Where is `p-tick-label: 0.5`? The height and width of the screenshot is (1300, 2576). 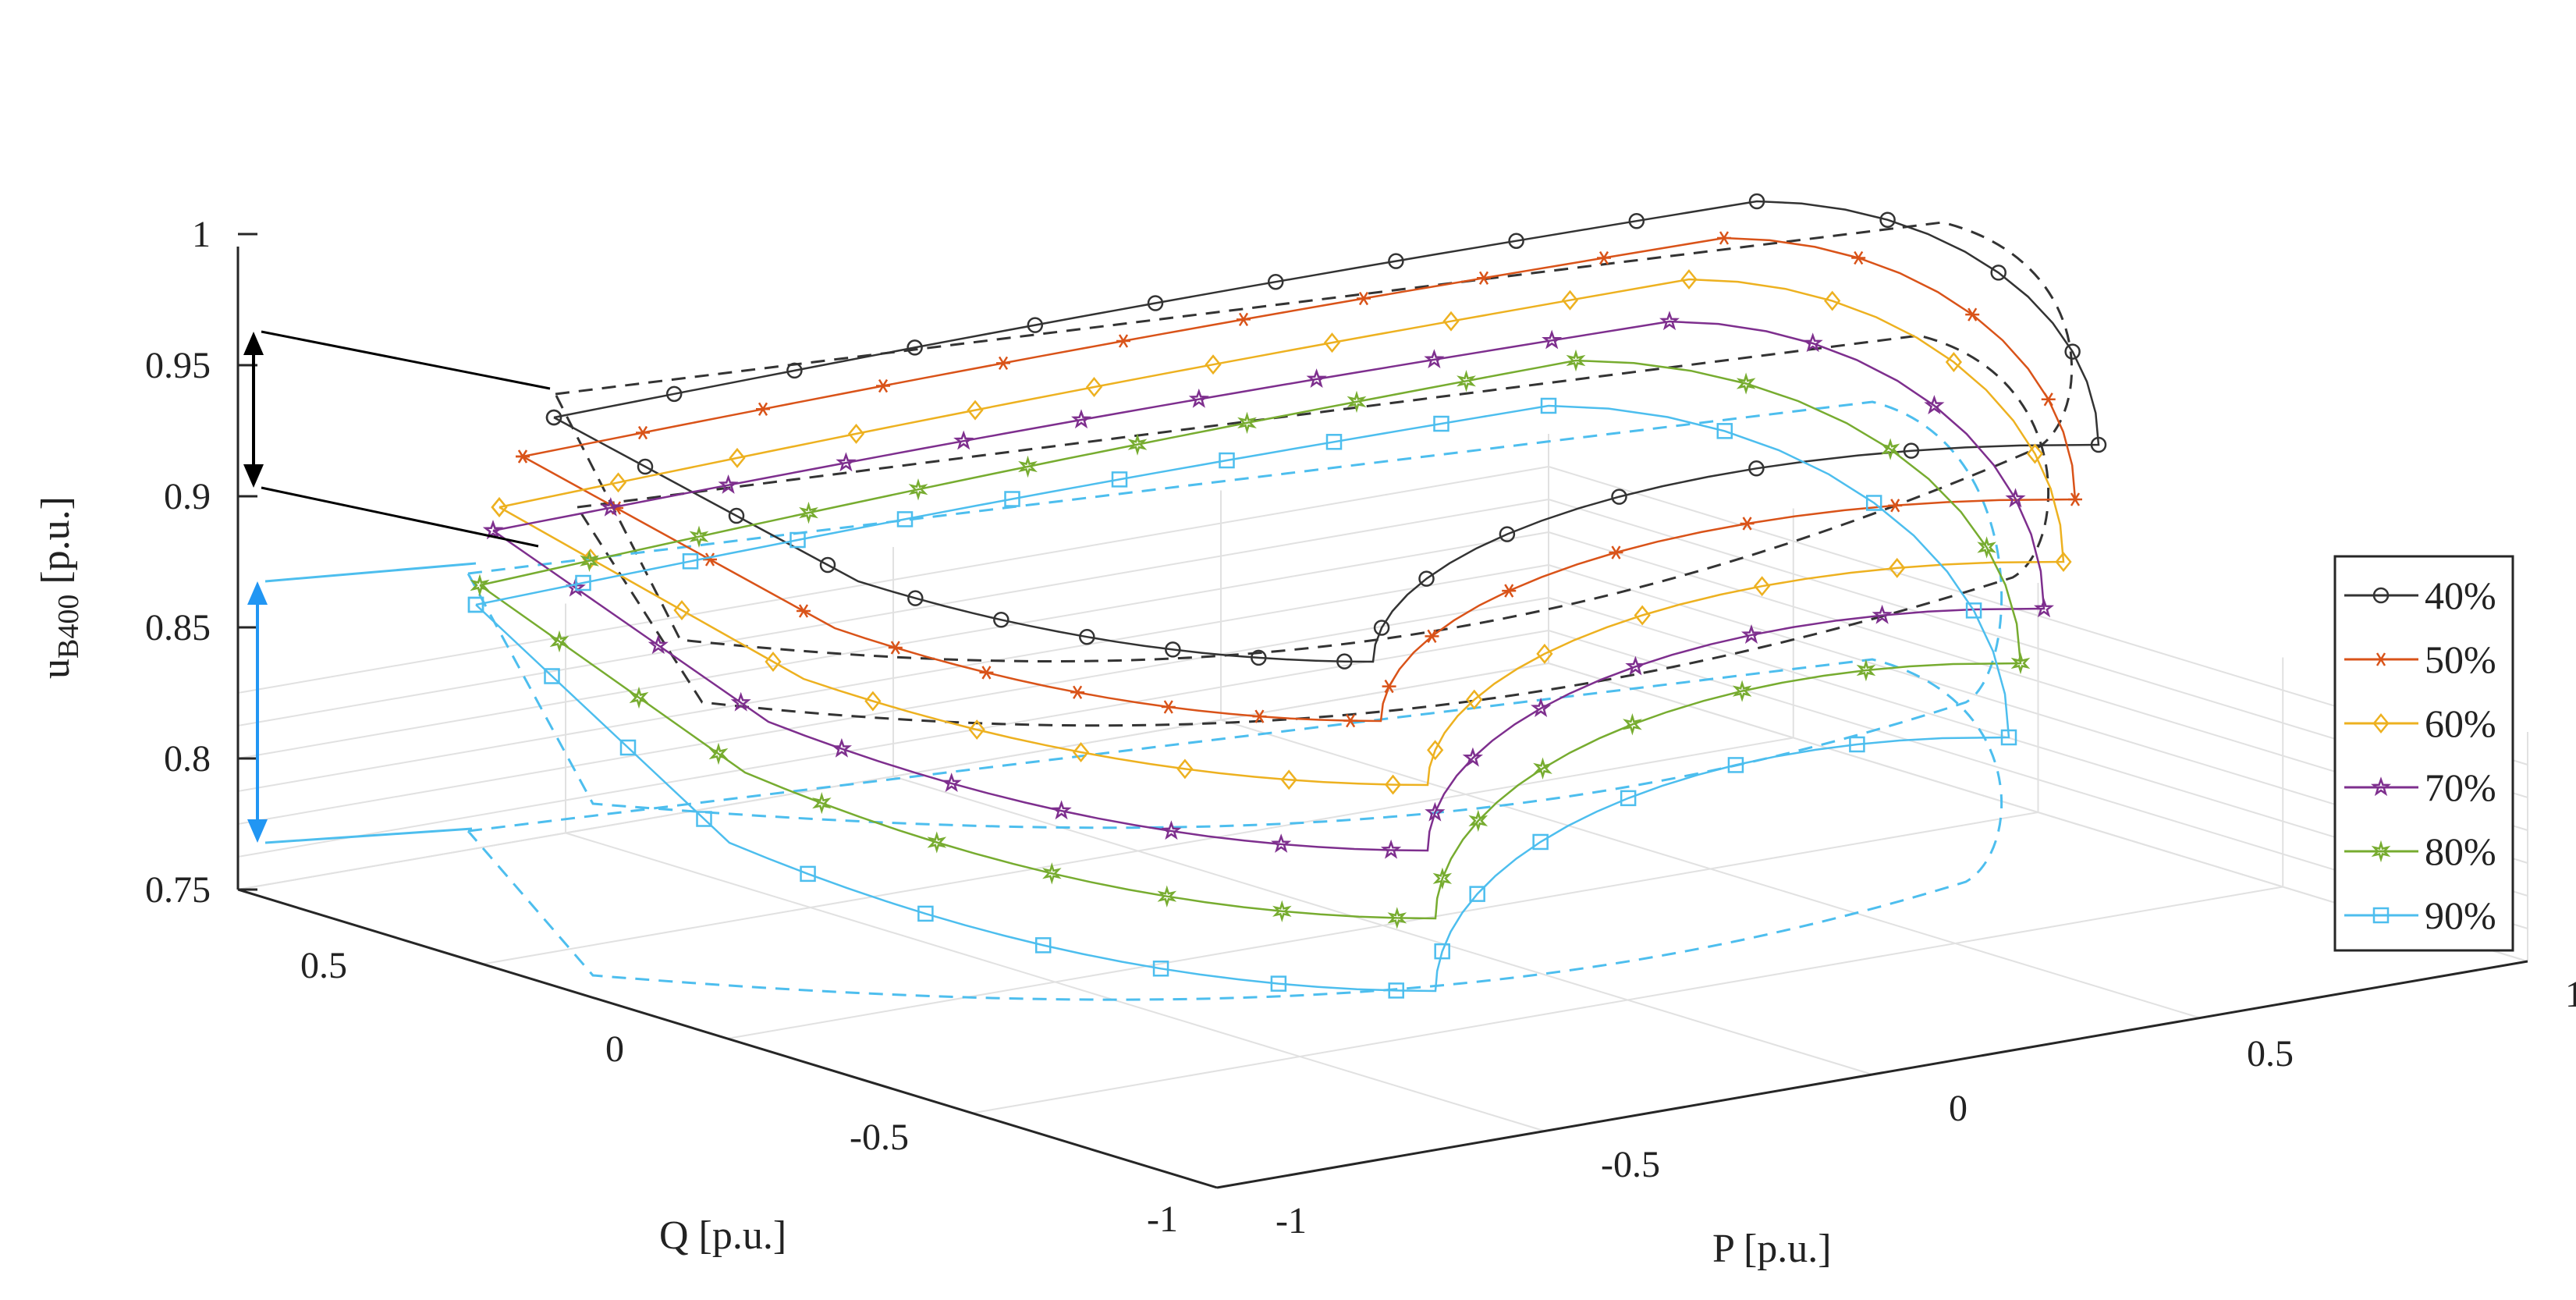
p-tick-label: 0.5 is located at coordinates (2270, 1053).